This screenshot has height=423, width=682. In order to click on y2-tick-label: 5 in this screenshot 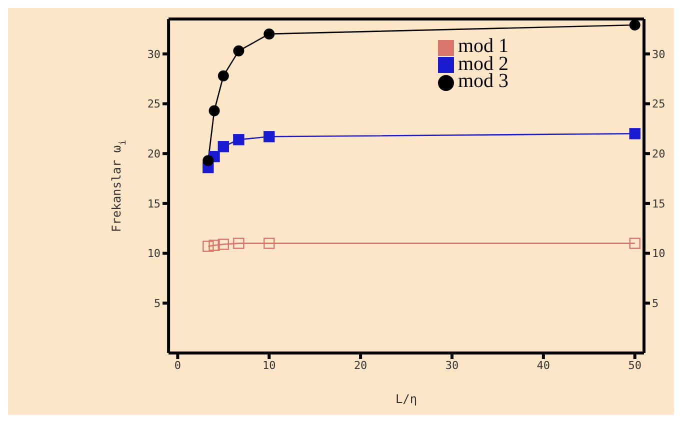, I will do `click(655, 303)`.